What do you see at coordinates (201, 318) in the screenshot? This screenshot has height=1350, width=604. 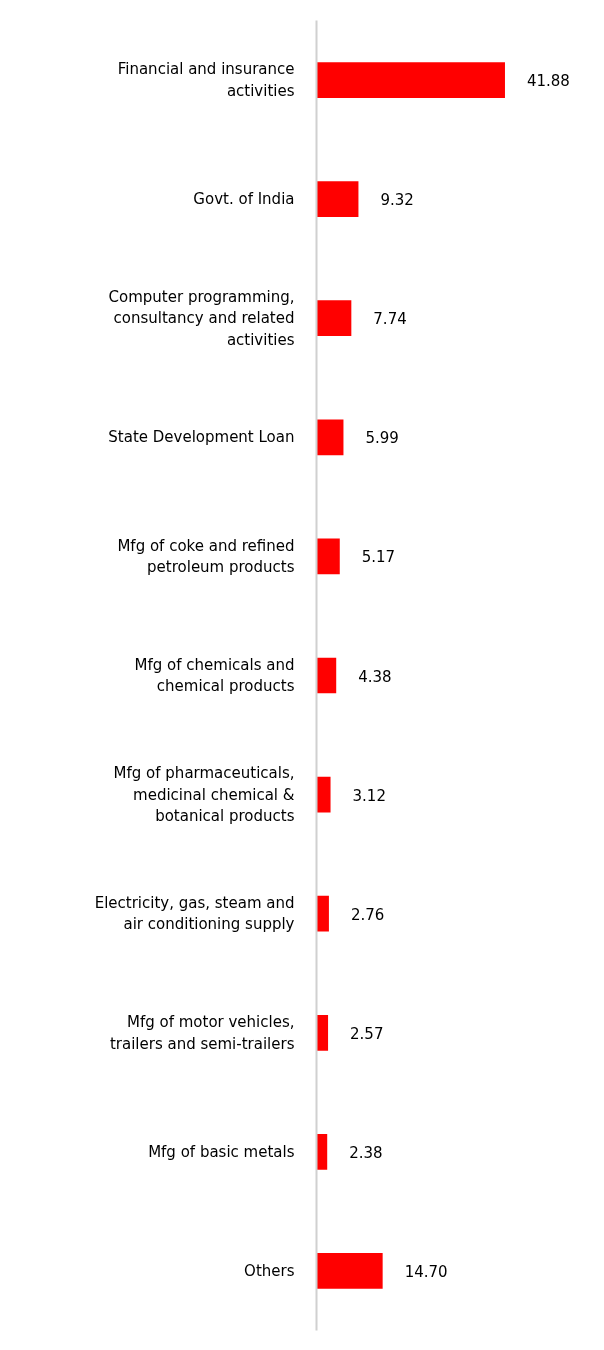 I see `y-tick-label: Computer programming, consultancy and related activities` at bounding box center [201, 318].